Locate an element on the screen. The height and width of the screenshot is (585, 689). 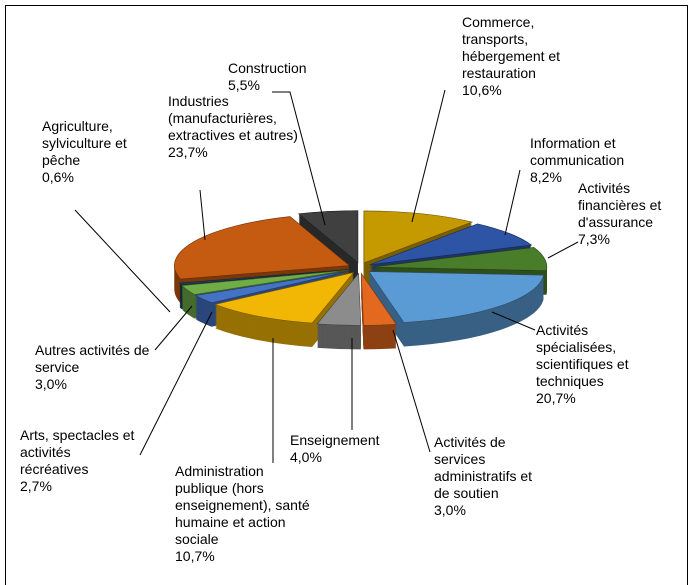
slice-label: Information et communication 8,2% is located at coordinates (577, 160).